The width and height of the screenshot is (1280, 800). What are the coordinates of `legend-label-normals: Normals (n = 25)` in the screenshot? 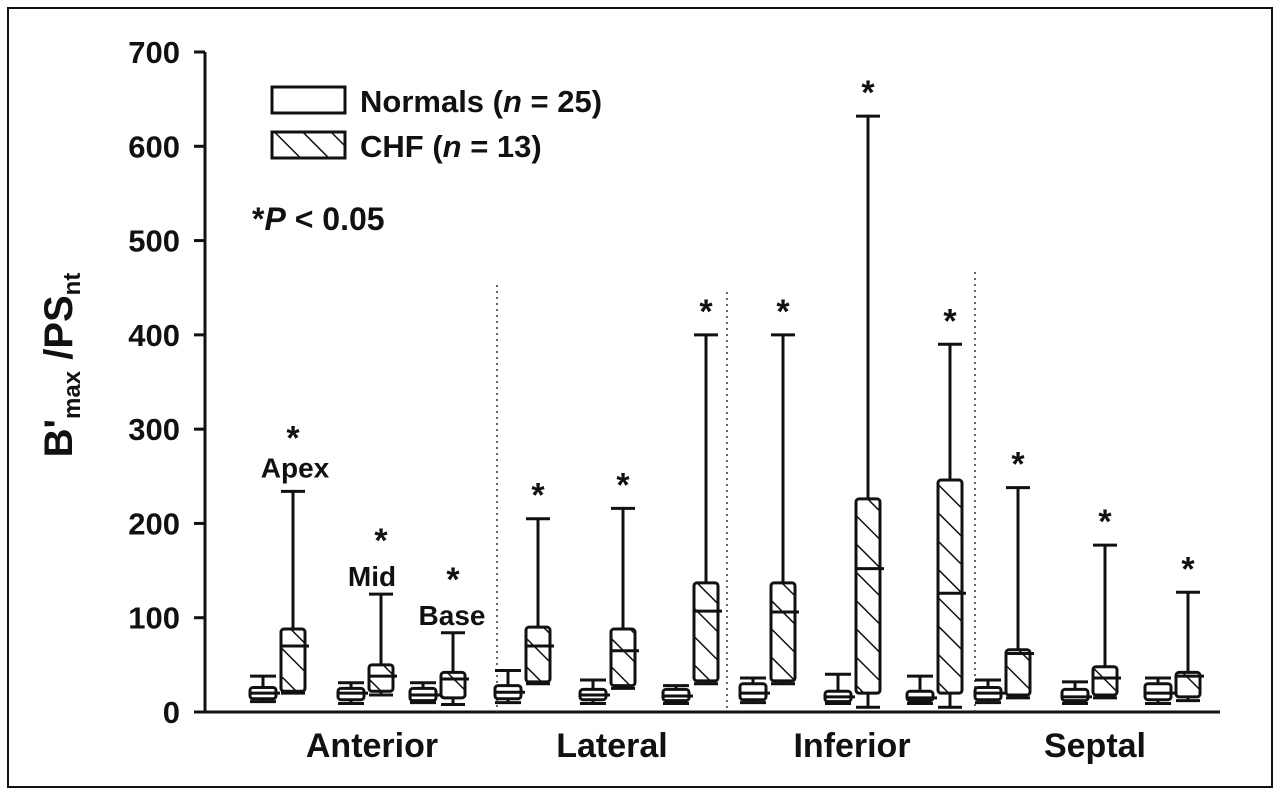 It's located at (481, 101).